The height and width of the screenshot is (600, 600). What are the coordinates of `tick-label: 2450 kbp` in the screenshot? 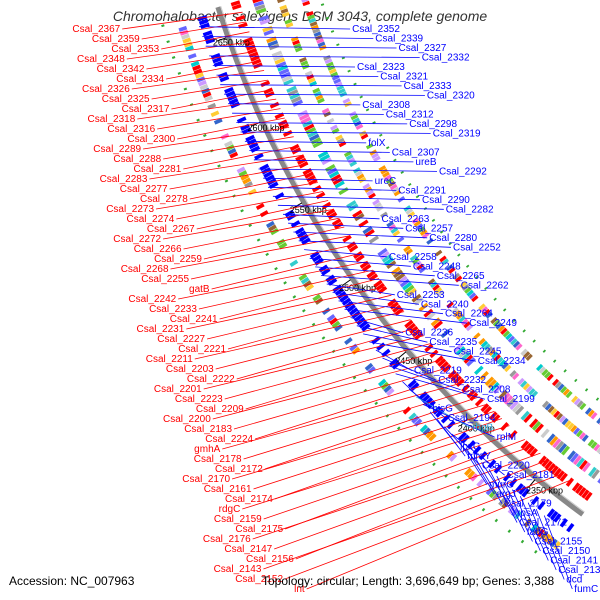 It's located at (413, 361).